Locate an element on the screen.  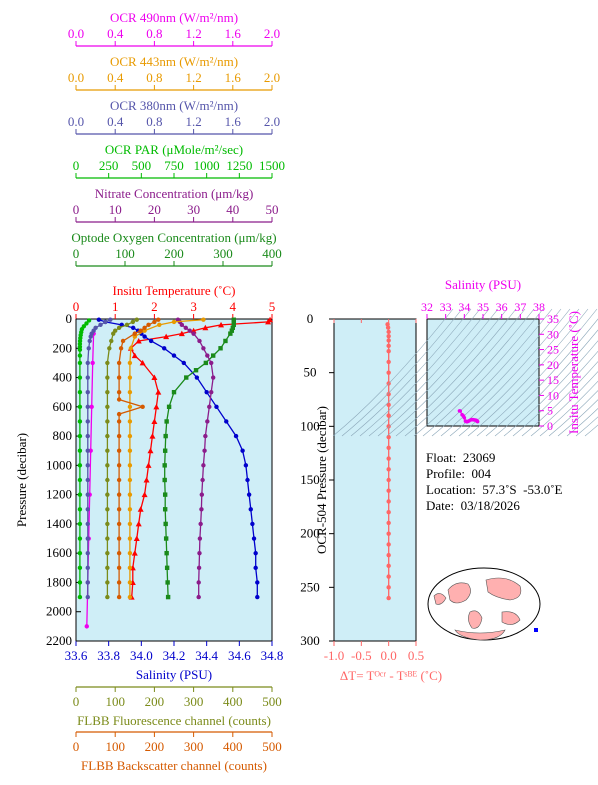
oxygen-axis-title: Optode Oxygen Concentration (μm/kg) is located at coordinates (173, 237).